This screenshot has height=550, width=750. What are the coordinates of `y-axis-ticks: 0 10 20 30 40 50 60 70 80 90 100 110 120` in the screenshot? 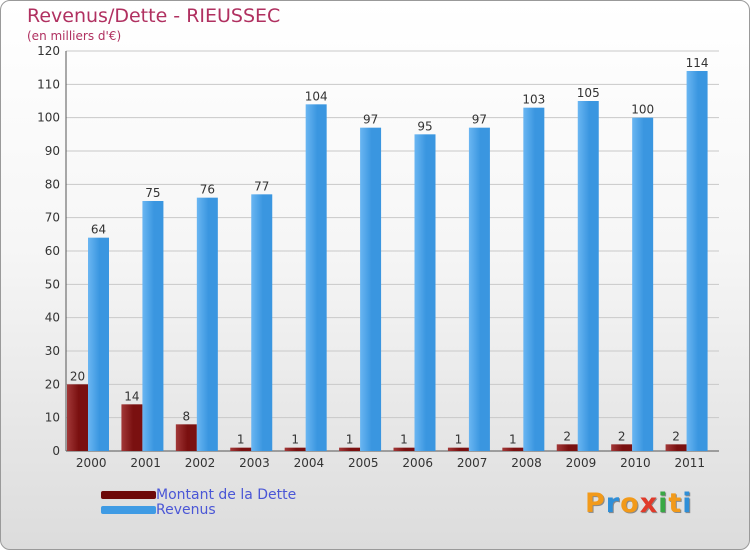 It's located at (48, 251).